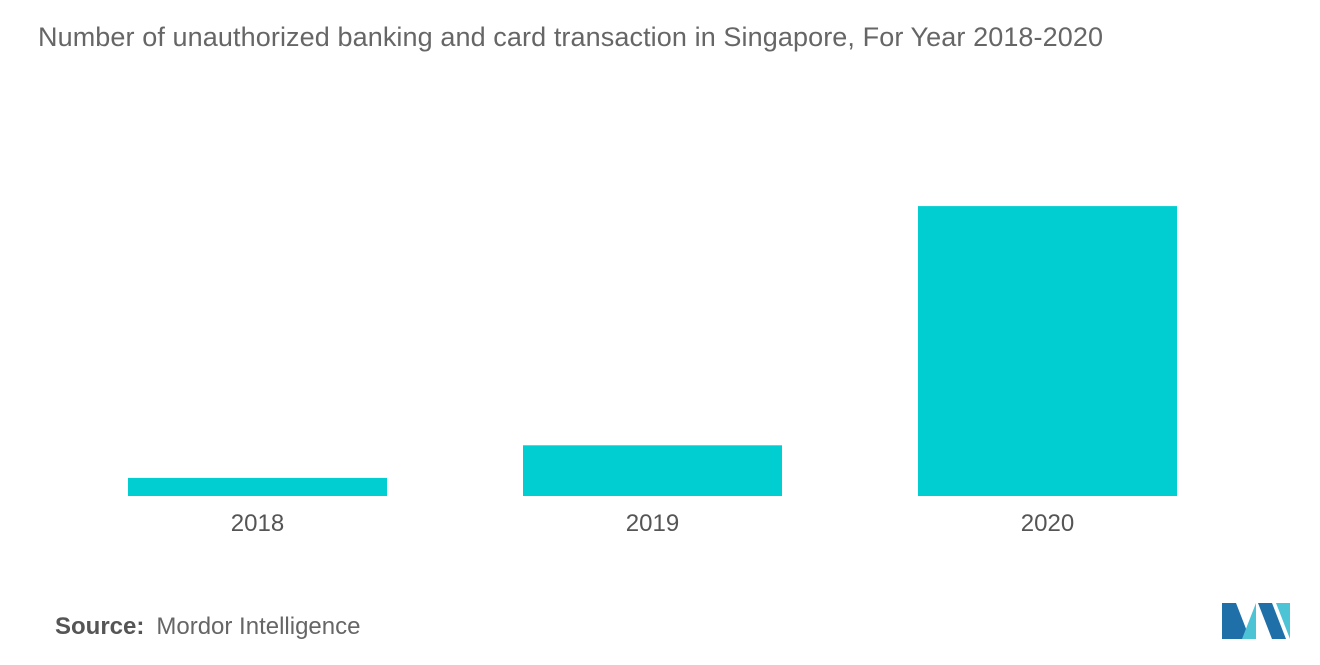  Describe the element at coordinates (258, 626) in the screenshot. I see `source-text: Mordor Intelligence` at that location.